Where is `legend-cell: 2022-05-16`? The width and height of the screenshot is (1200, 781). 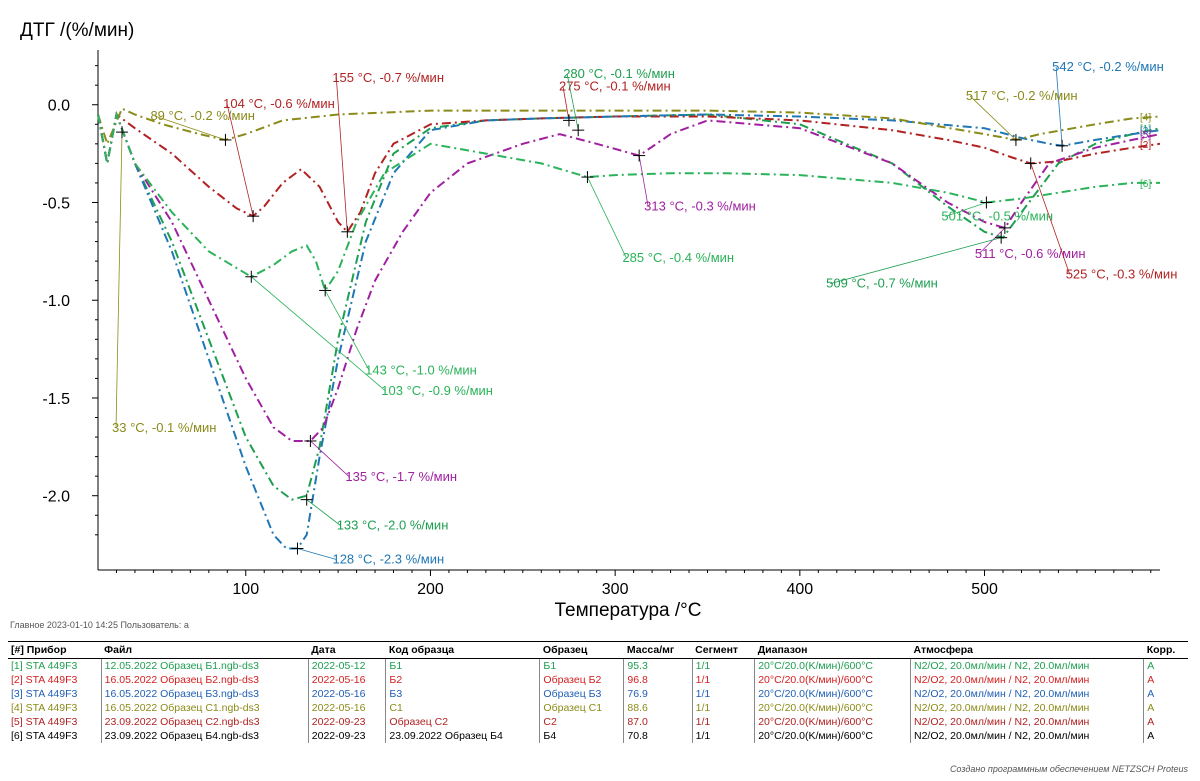 legend-cell: 2022-05-16 is located at coordinates (346, 694).